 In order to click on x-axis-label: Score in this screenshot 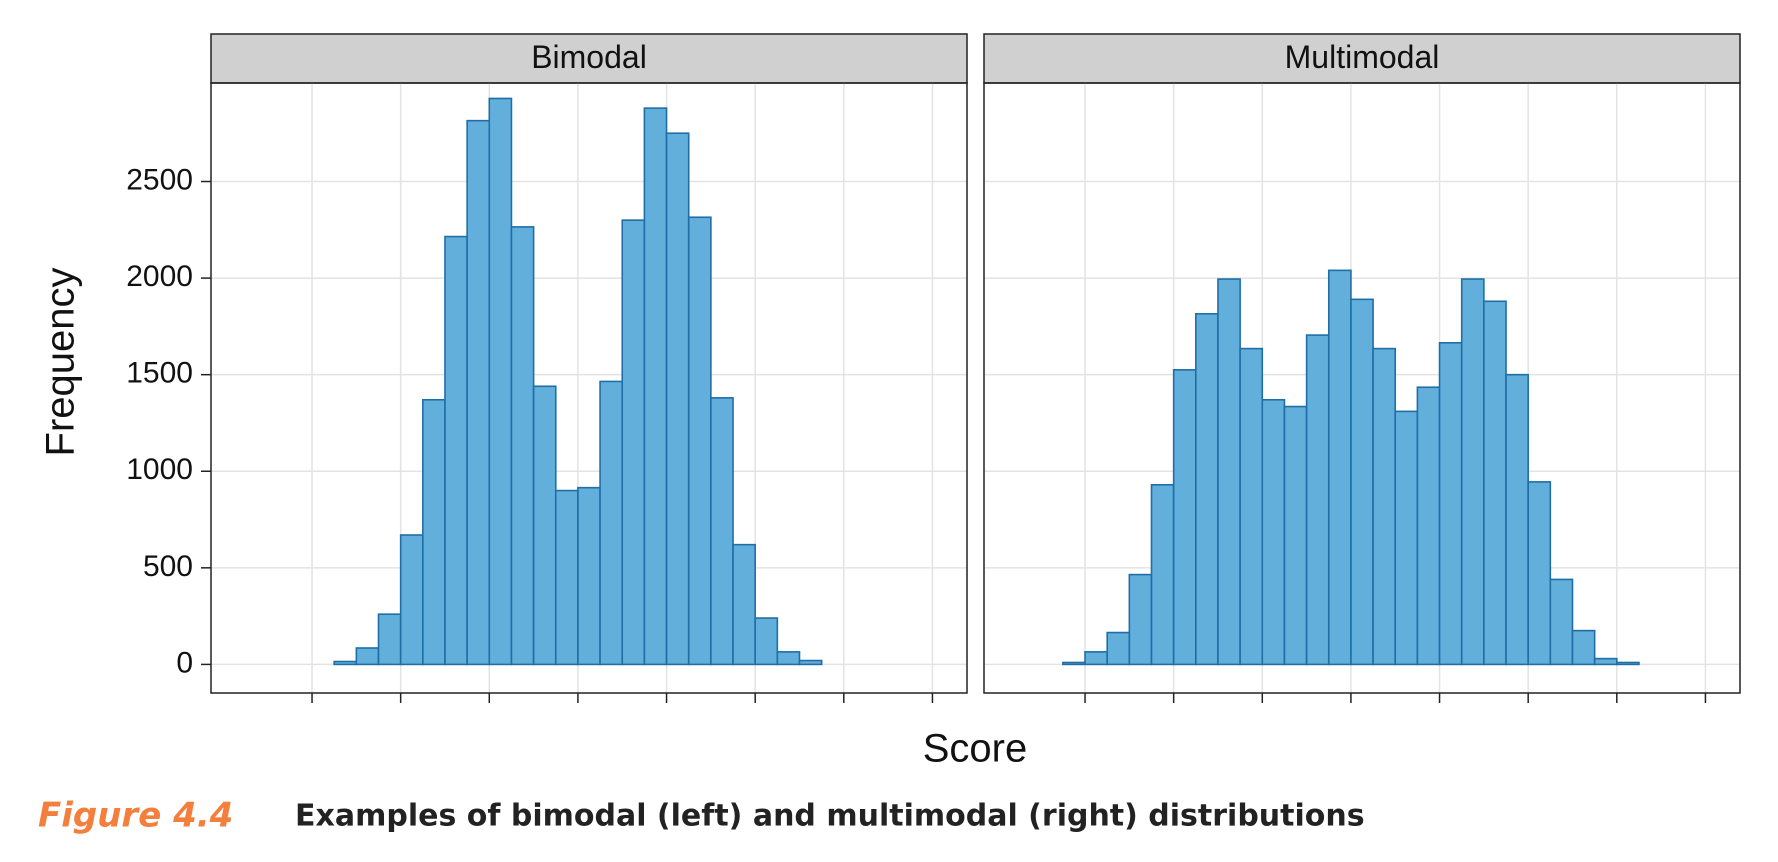, I will do `click(975, 749)`.